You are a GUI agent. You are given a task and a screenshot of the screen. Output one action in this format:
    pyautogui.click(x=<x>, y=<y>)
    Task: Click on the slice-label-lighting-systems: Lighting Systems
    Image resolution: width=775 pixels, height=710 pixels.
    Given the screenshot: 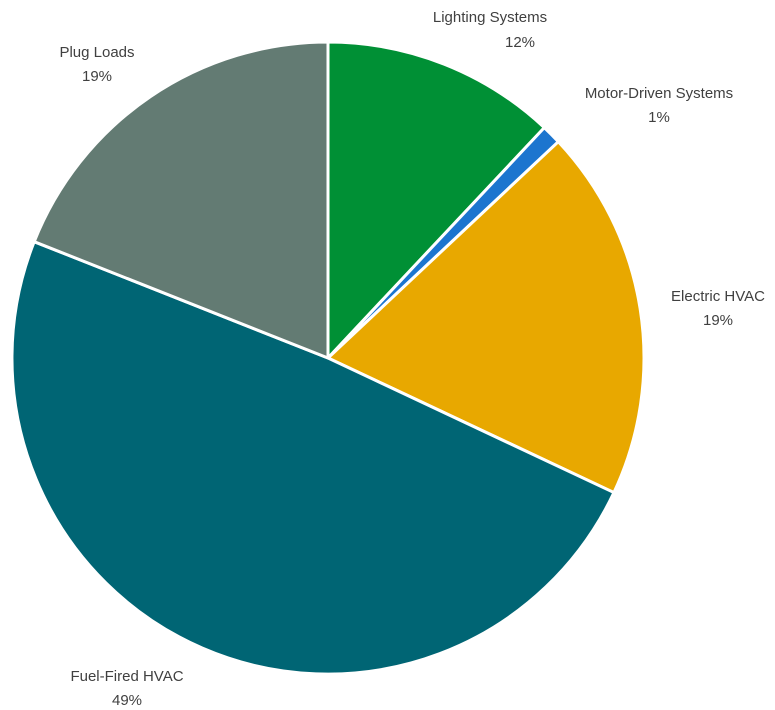 What is the action you would take?
    pyautogui.click(x=490, y=17)
    